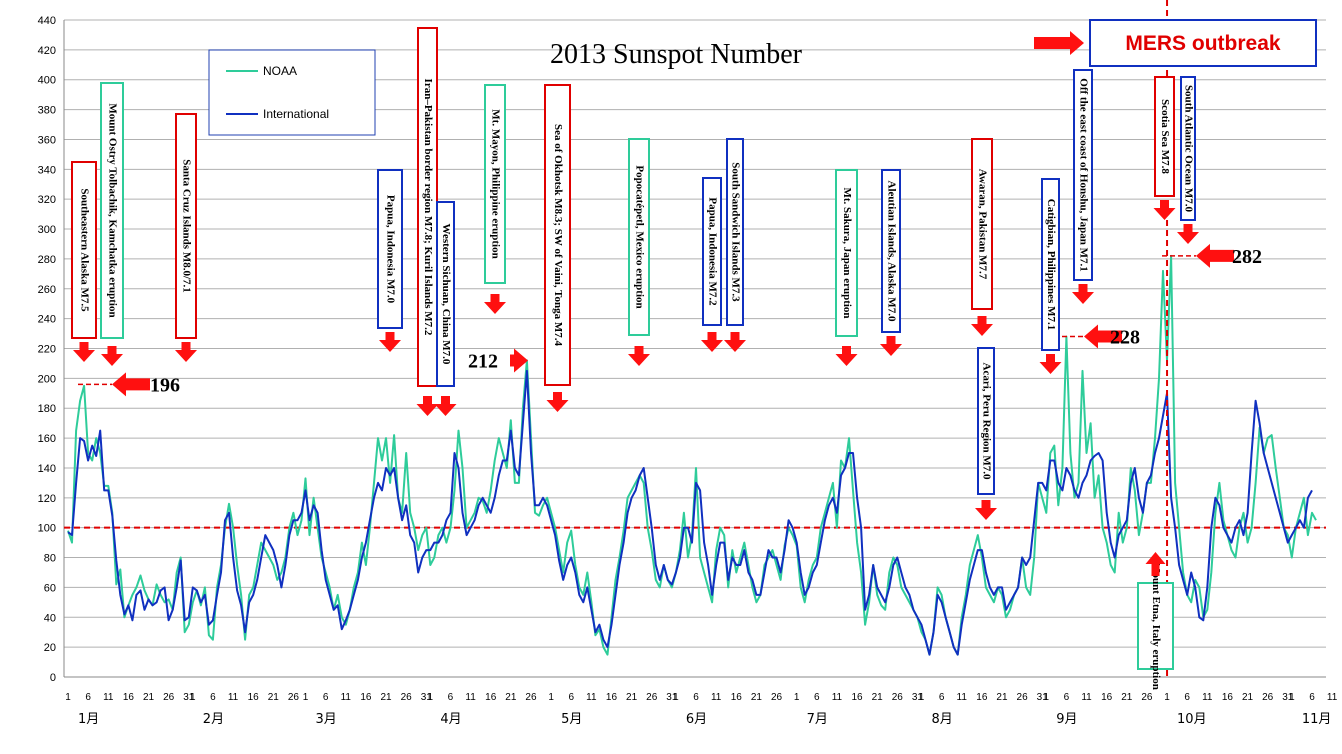  Describe the element at coordinates (1083, 174) in the screenshot. I see `event-label: Off the east coast of Honshu, Japan M7.1` at that location.